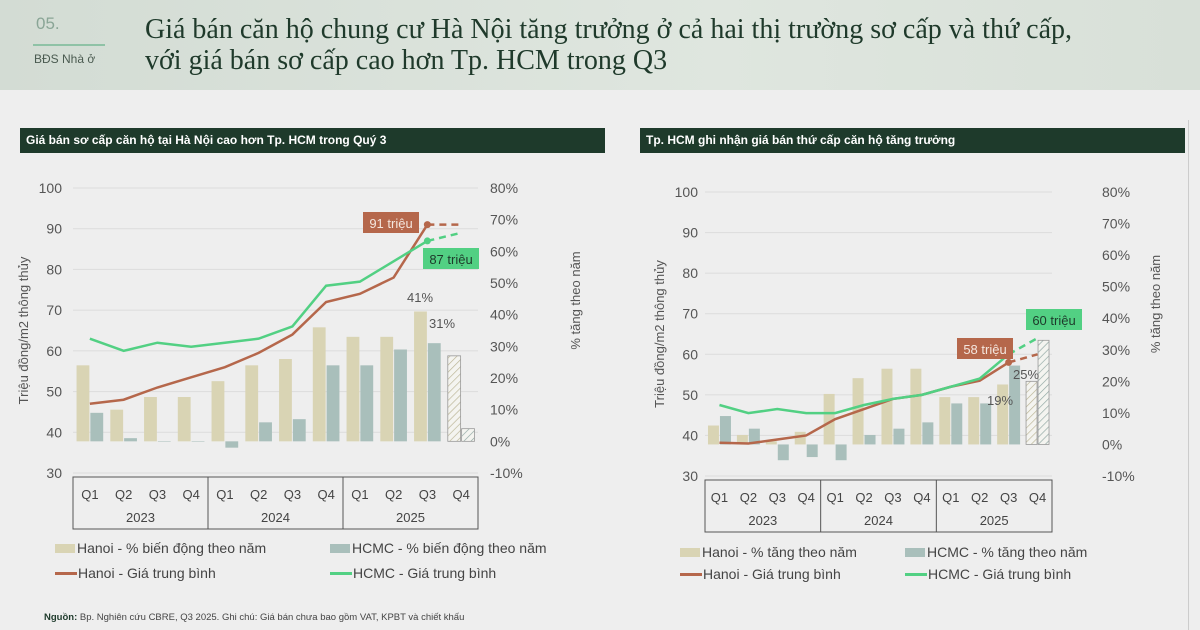 Image resolution: width=1200 pixels, height=630 pixels. I want to click on hanoi-pct-label: 19%, so click(1000, 400).